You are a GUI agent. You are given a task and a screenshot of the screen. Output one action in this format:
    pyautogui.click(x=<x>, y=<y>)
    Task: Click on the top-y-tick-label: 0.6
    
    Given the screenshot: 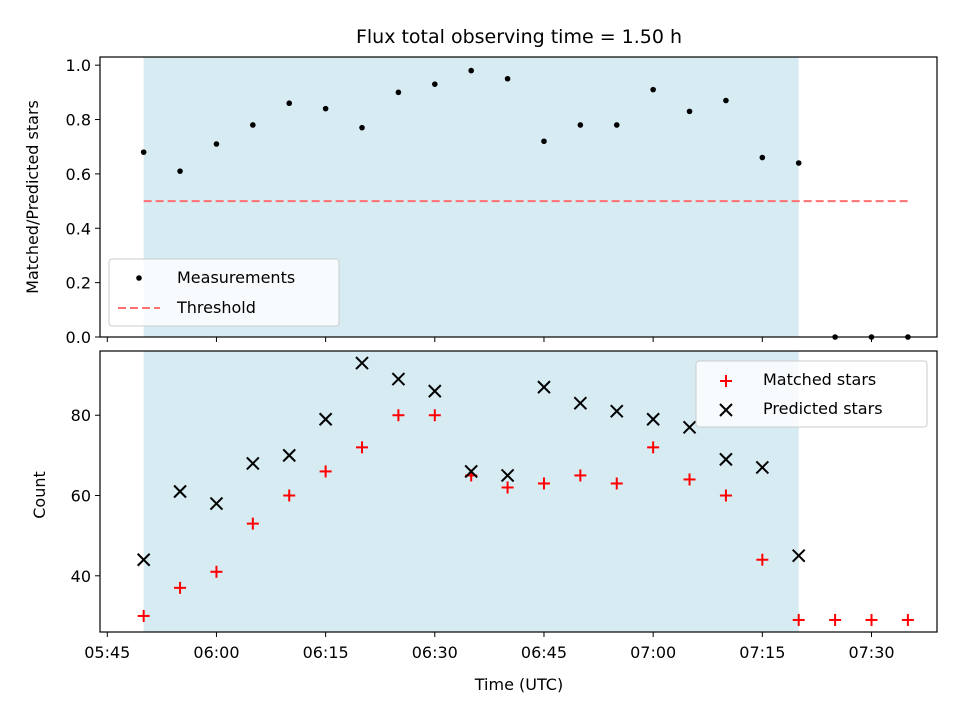 What is the action you would take?
    pyautogui.click(x=78, y=174)
    